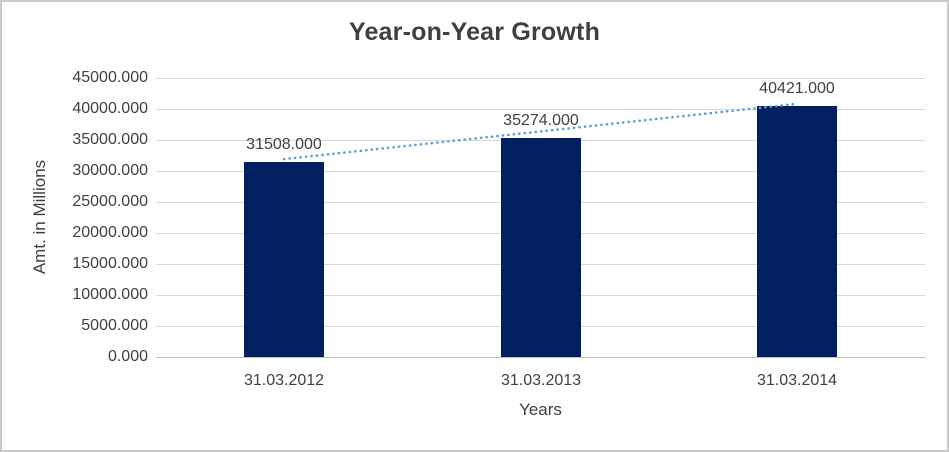 The image size is (949, 452). What do you see at coordinates (110, 294) in the screenshot?
I see `y-tick-label: 10000.000` at bounding box center [110, 294].